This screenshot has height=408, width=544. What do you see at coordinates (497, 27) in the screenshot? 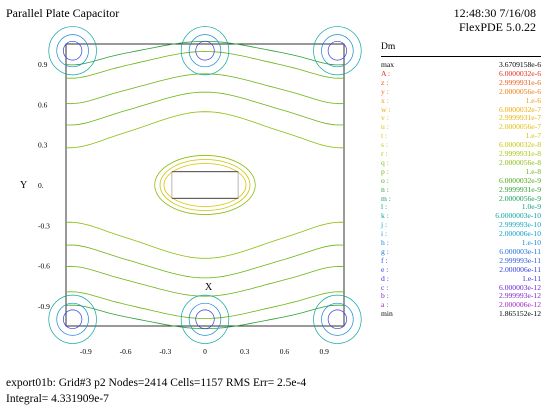
I see `version-label: FlexPDE 5.0.22` at bounding box center [497, 27].